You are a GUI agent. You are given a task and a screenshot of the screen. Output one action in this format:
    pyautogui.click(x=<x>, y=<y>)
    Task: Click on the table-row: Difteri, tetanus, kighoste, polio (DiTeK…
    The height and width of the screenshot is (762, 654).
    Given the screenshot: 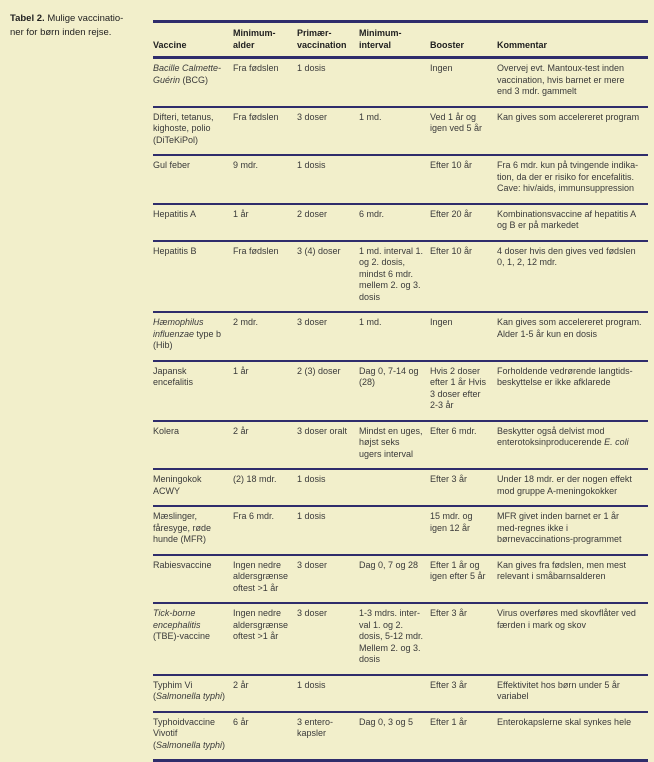 What is the action you would take?
    pyautogui.click(x=400, y=131)
    